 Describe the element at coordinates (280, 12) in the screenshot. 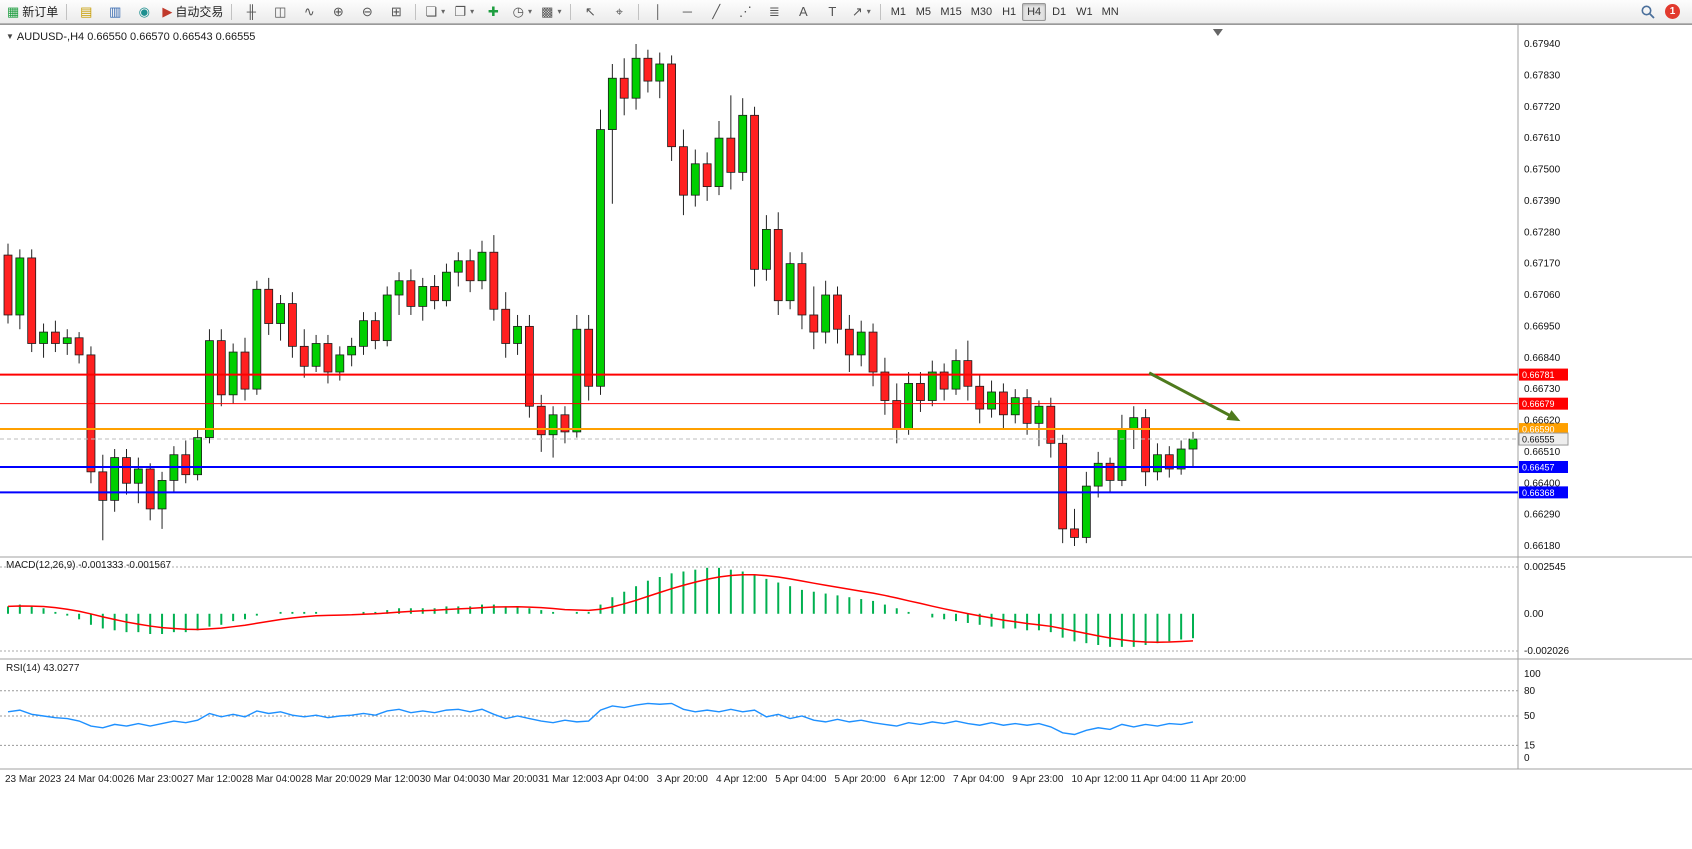

I see `candlestick-chart-button: ◫` at that location.